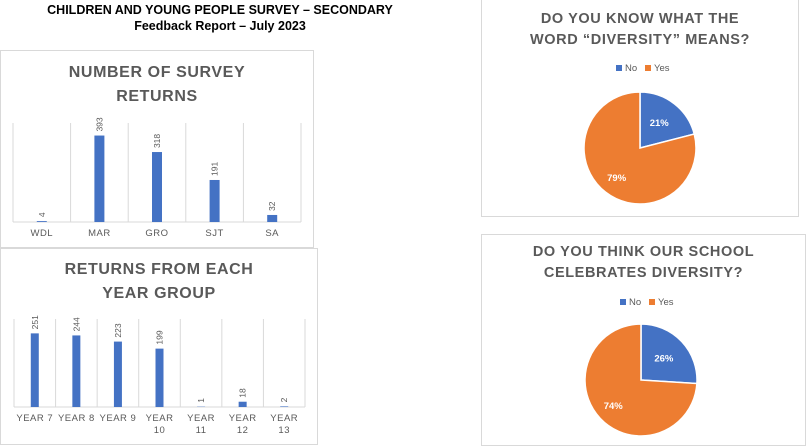 The width and height of the screenshot is (806, 448). What do you see at coordinates (664, 359) in the screenshot?
I see `slice-label: 26%` at bounding box center [664, 359].